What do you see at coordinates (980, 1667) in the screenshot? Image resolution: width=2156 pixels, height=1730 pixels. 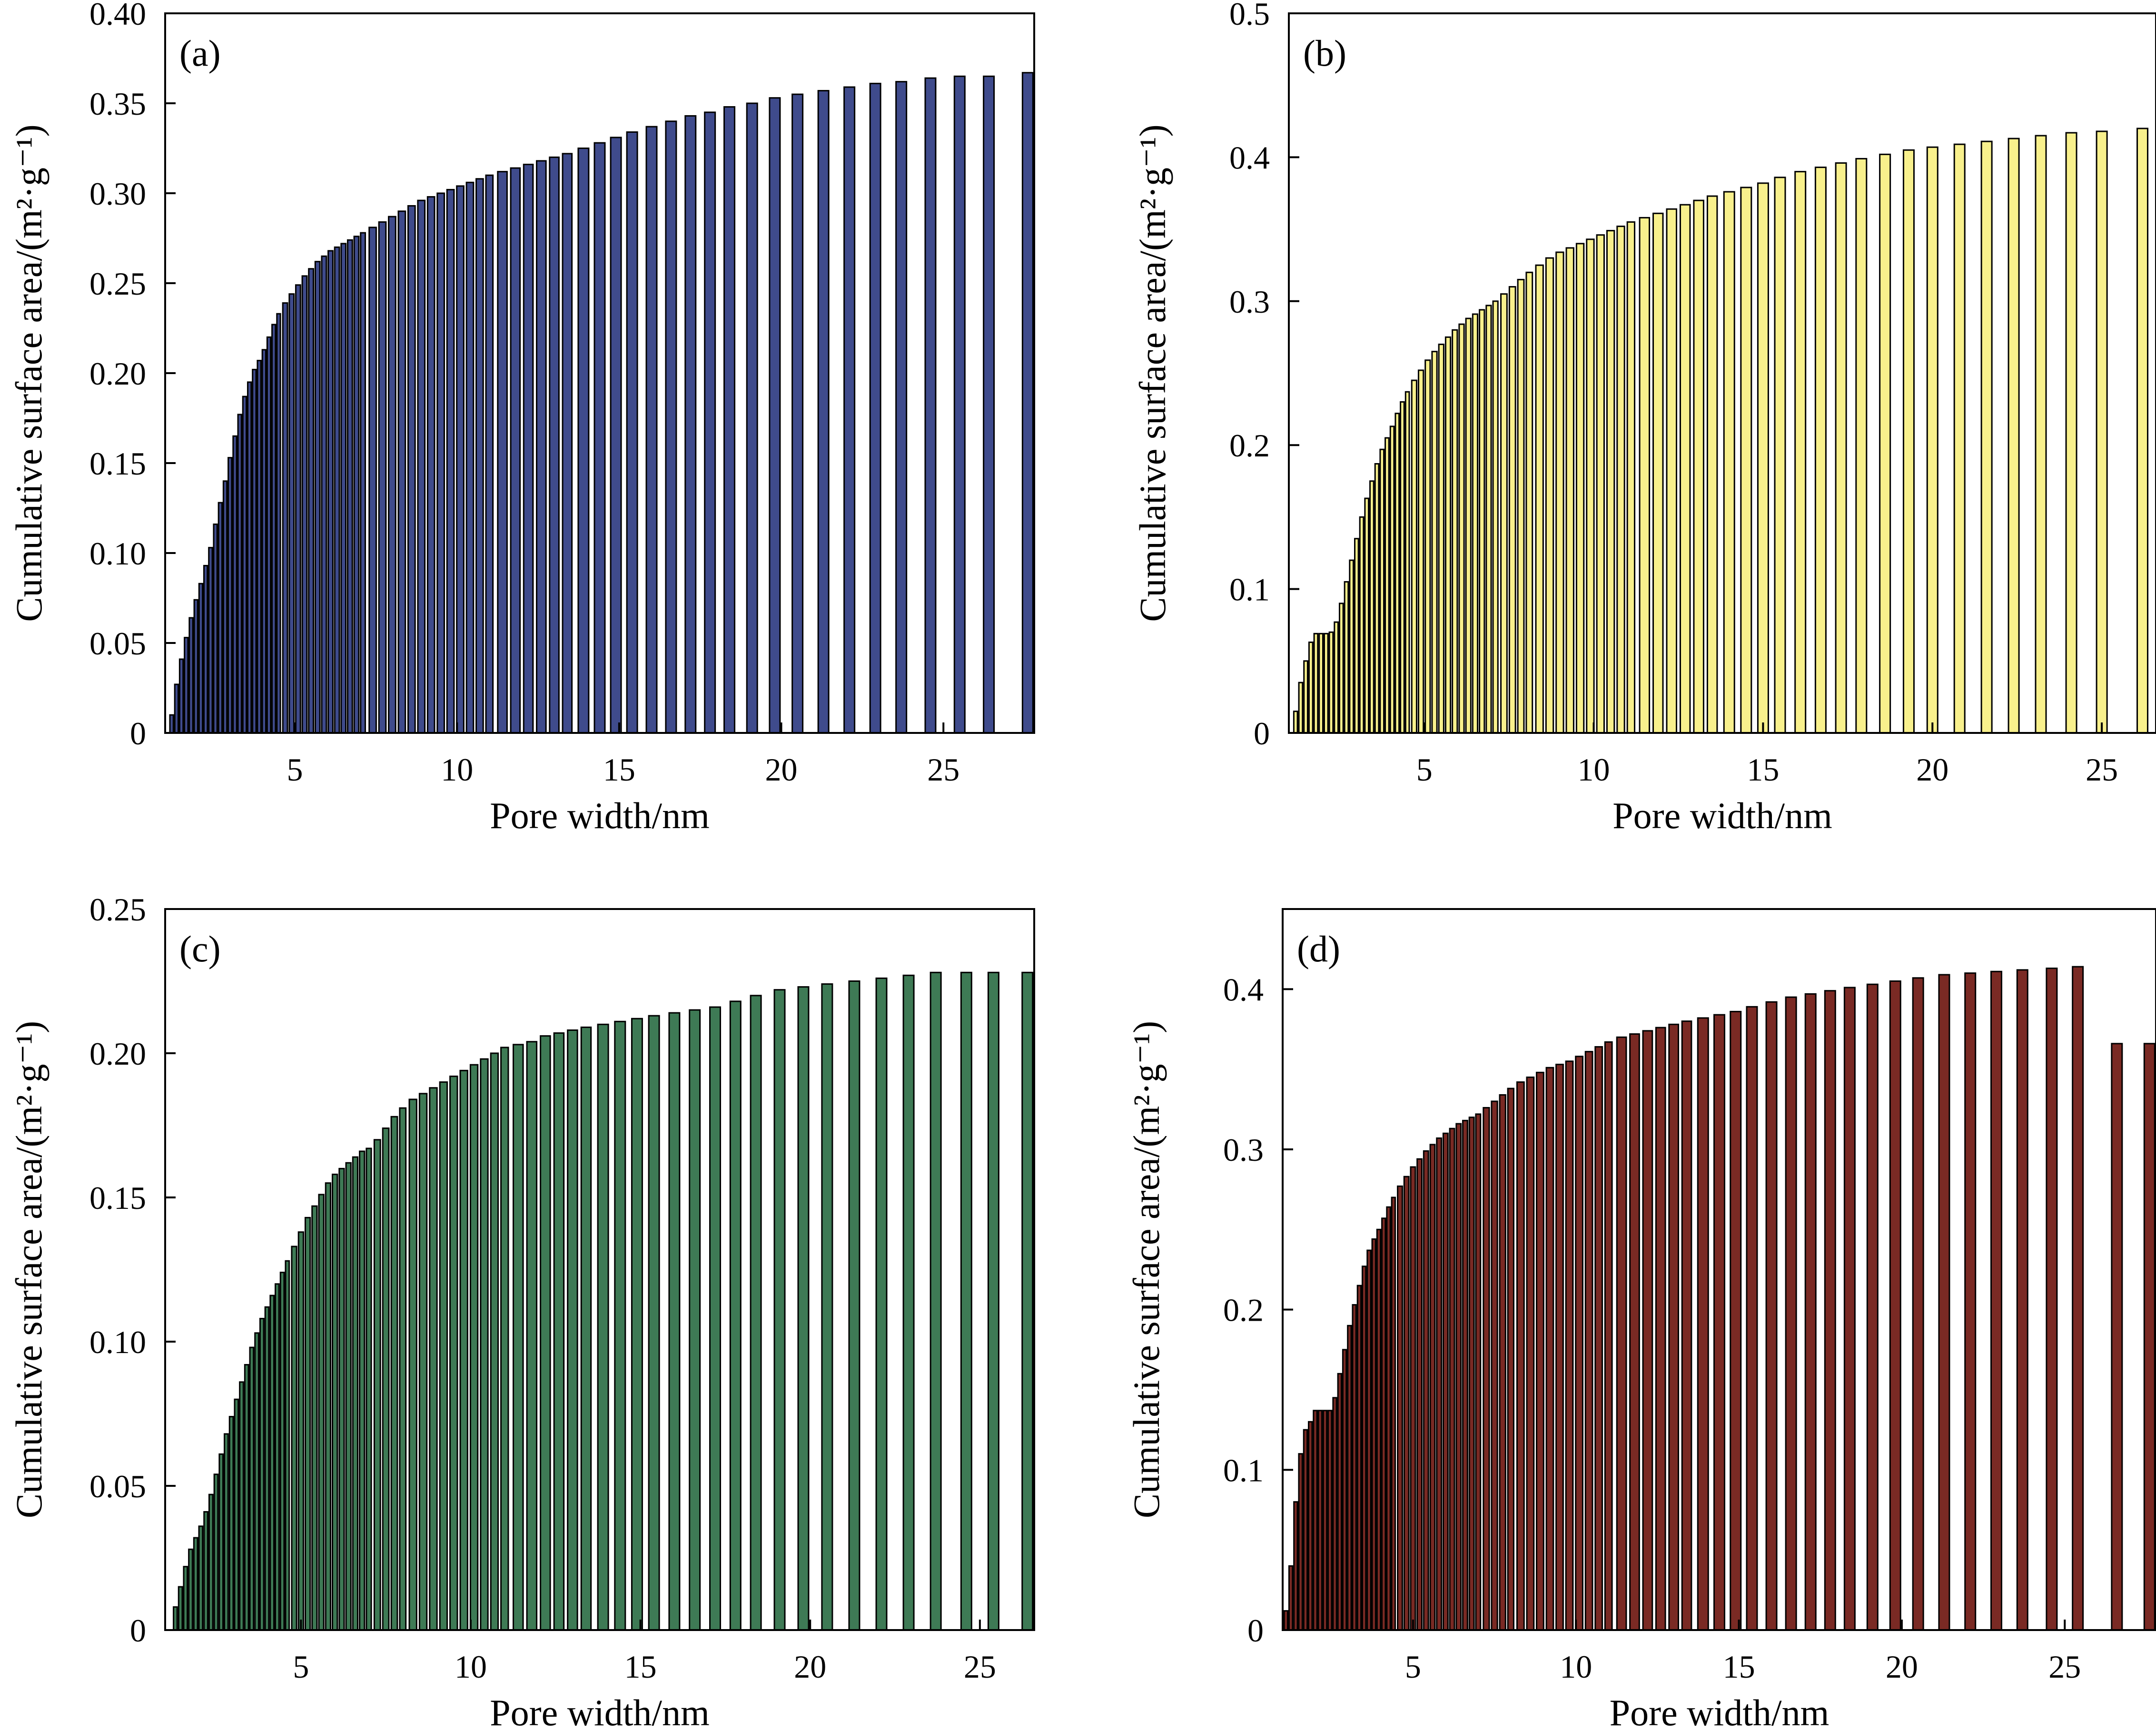 I see `x-tick-label: 25` at bounding box center [980, 1667].